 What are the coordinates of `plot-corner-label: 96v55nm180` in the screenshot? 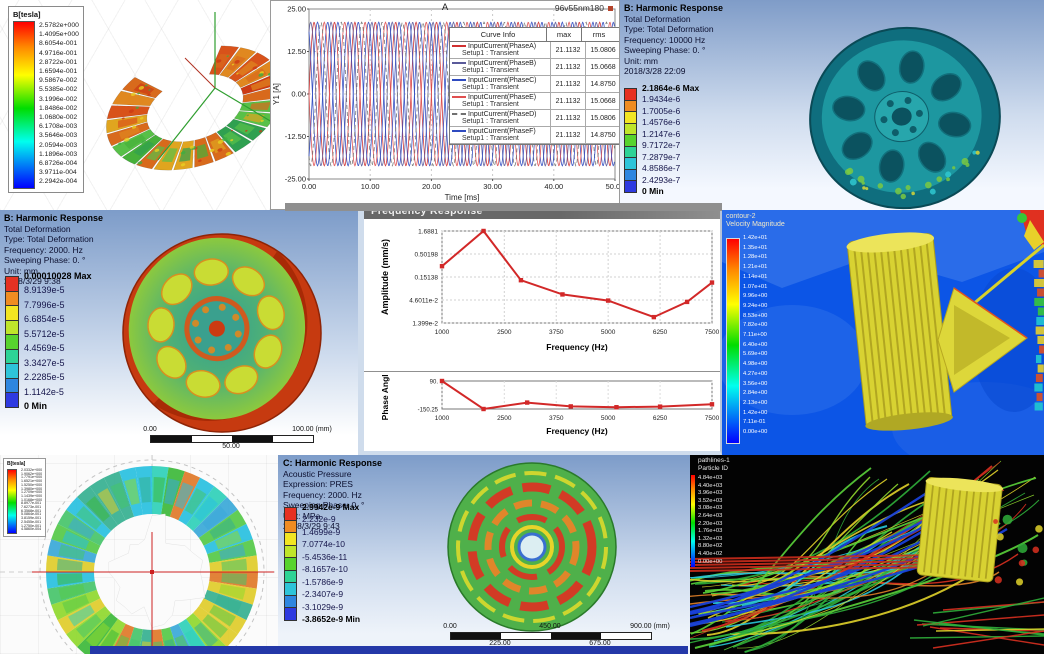 It's located at (584, 8).